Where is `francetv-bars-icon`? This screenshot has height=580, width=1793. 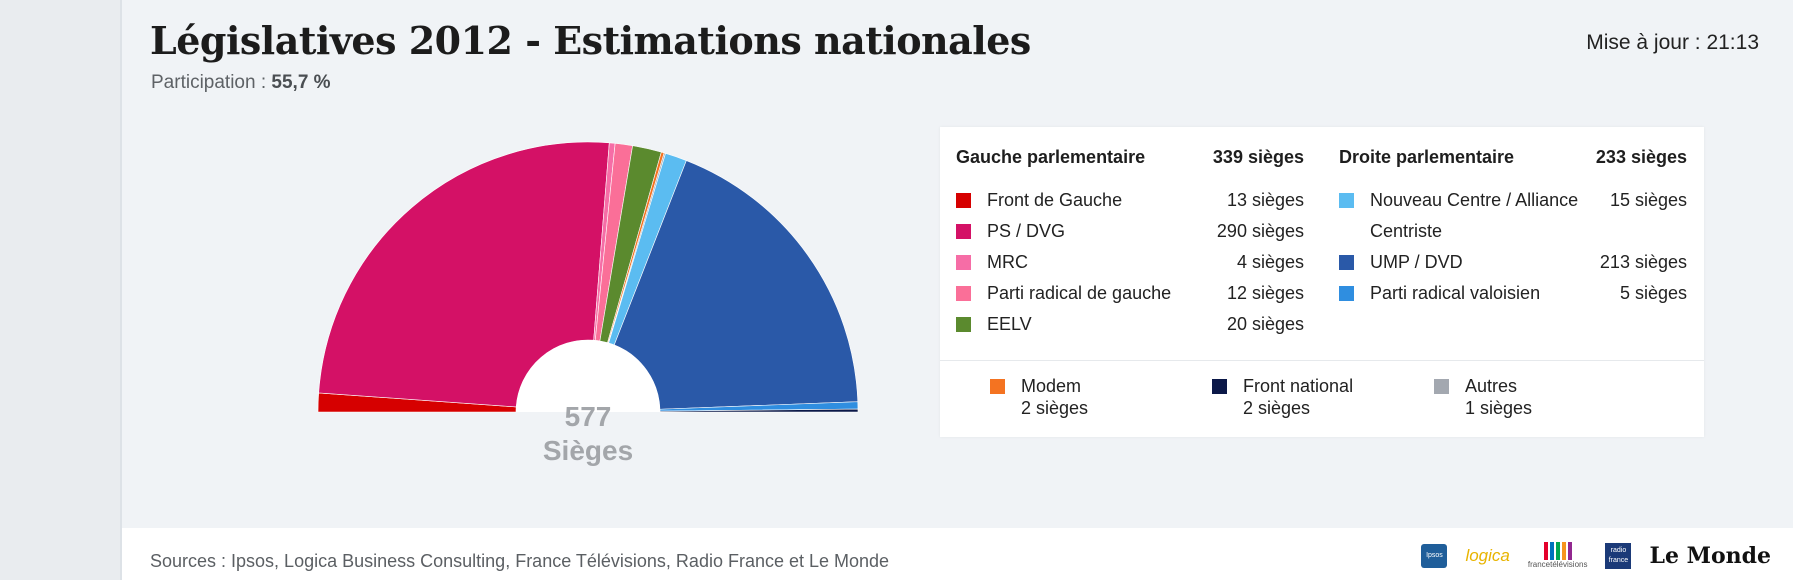 francetv-bars-icon is located at coordinates (1557, 551).